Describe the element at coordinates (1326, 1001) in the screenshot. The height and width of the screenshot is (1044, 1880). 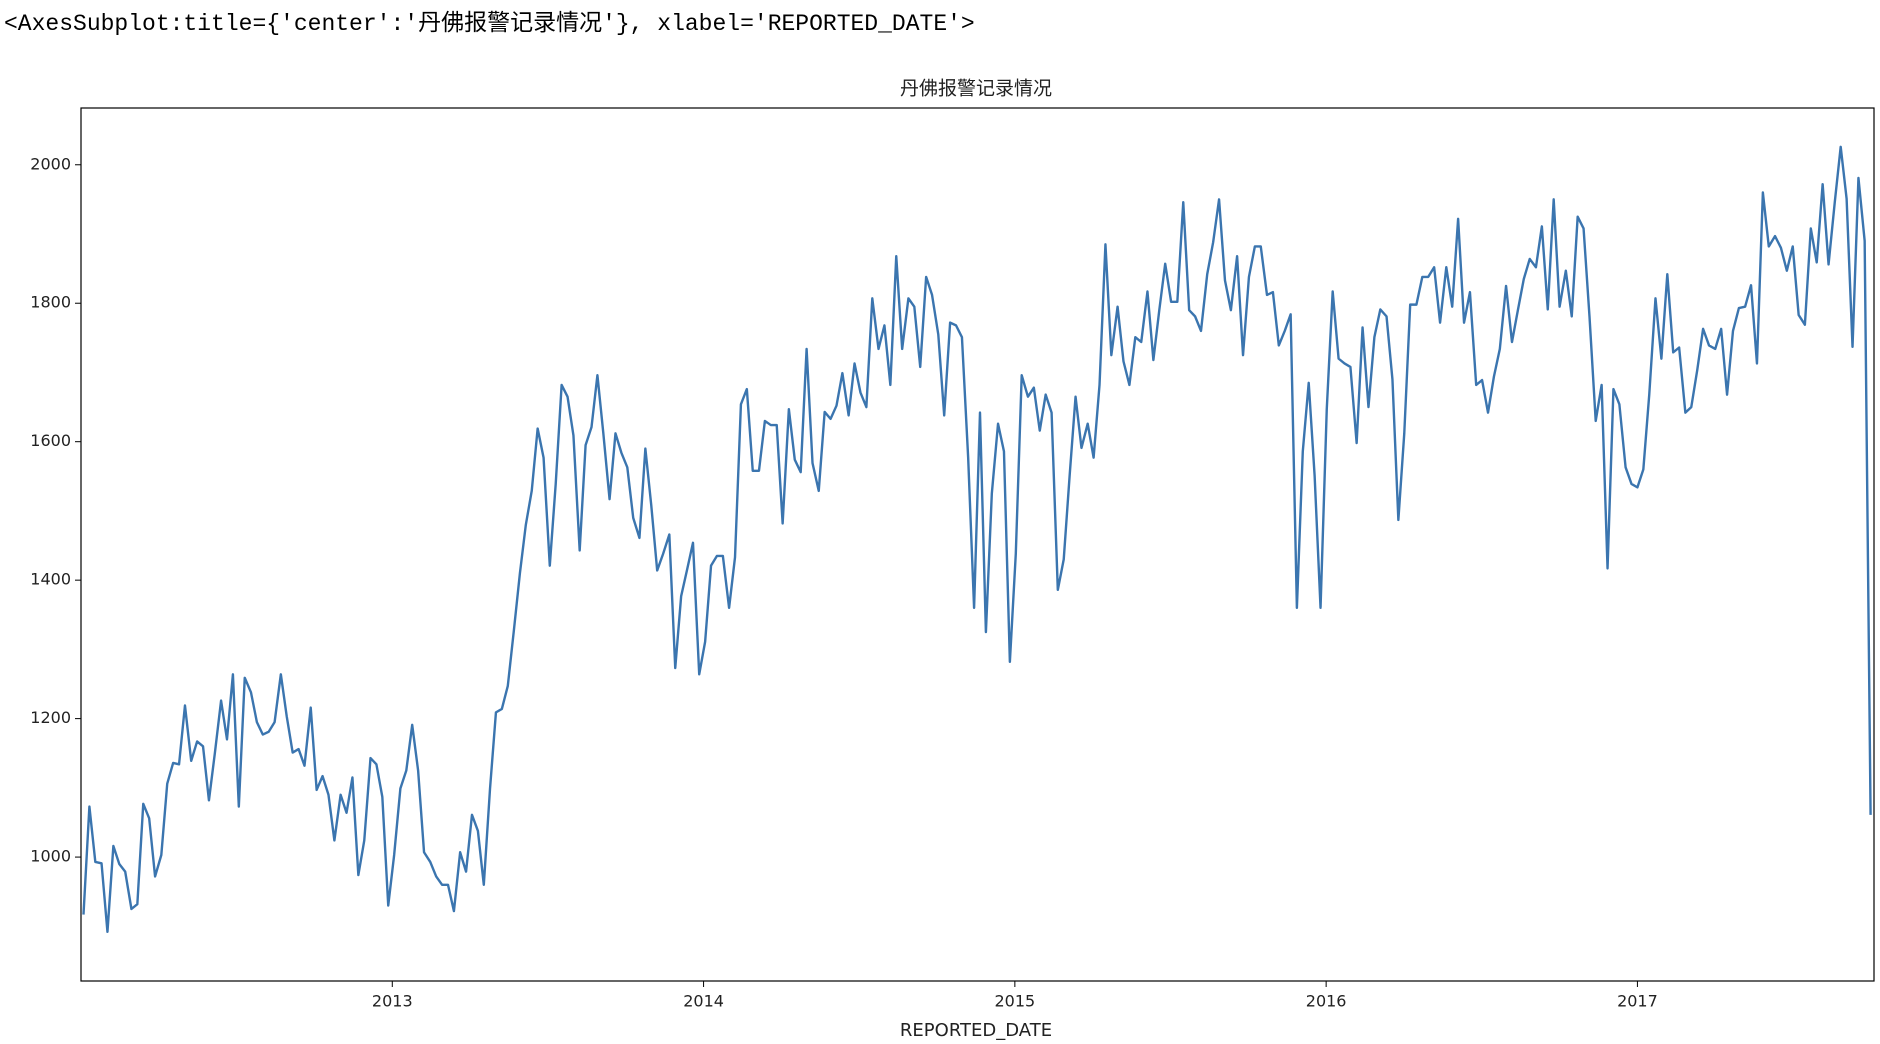
I see `x-tick-label: 2016` at that location.